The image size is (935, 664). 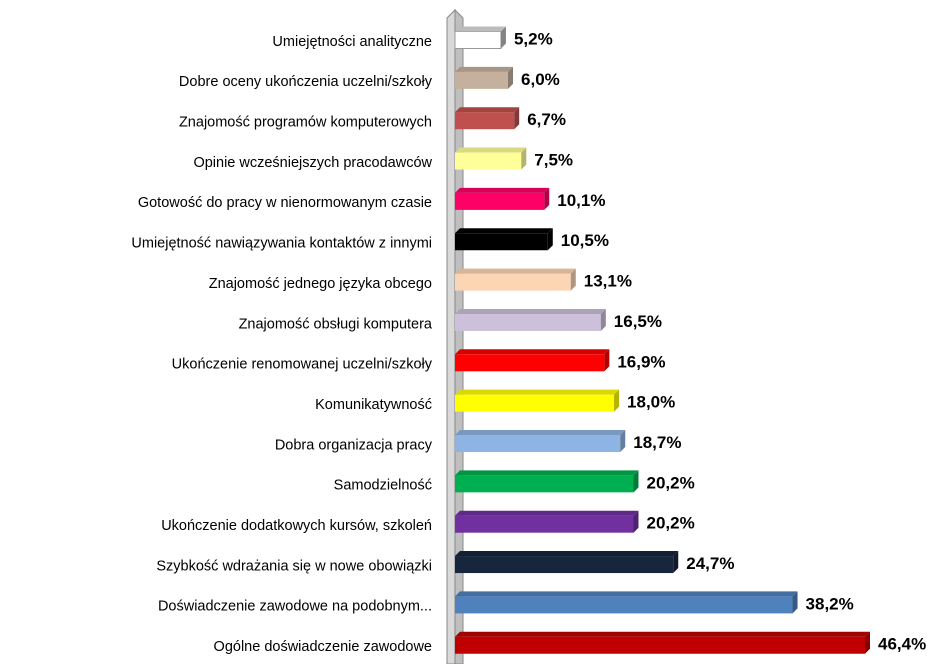 I want to click on value-label: 18,7%, so click(x=657, y=442).